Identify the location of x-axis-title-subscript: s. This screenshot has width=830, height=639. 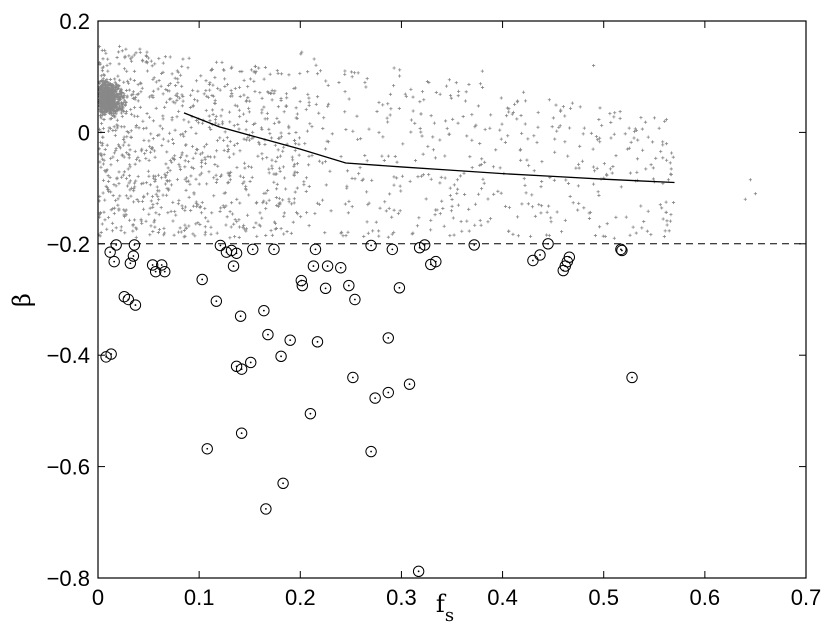
(449, 615).